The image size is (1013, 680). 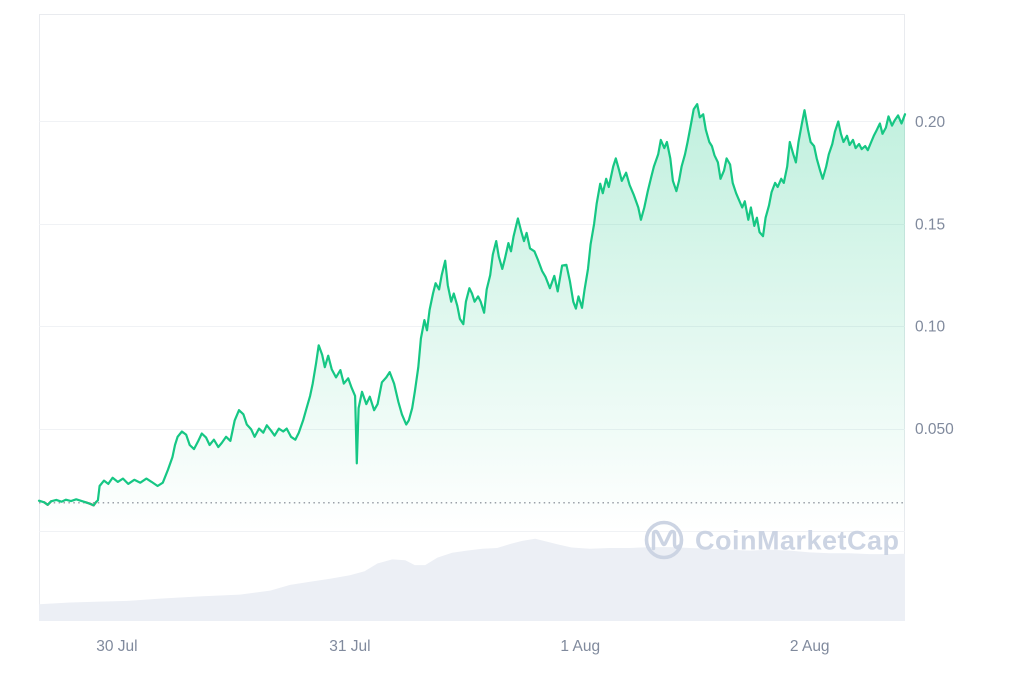 I want to click on volume-area, so click(x=472, y=579).